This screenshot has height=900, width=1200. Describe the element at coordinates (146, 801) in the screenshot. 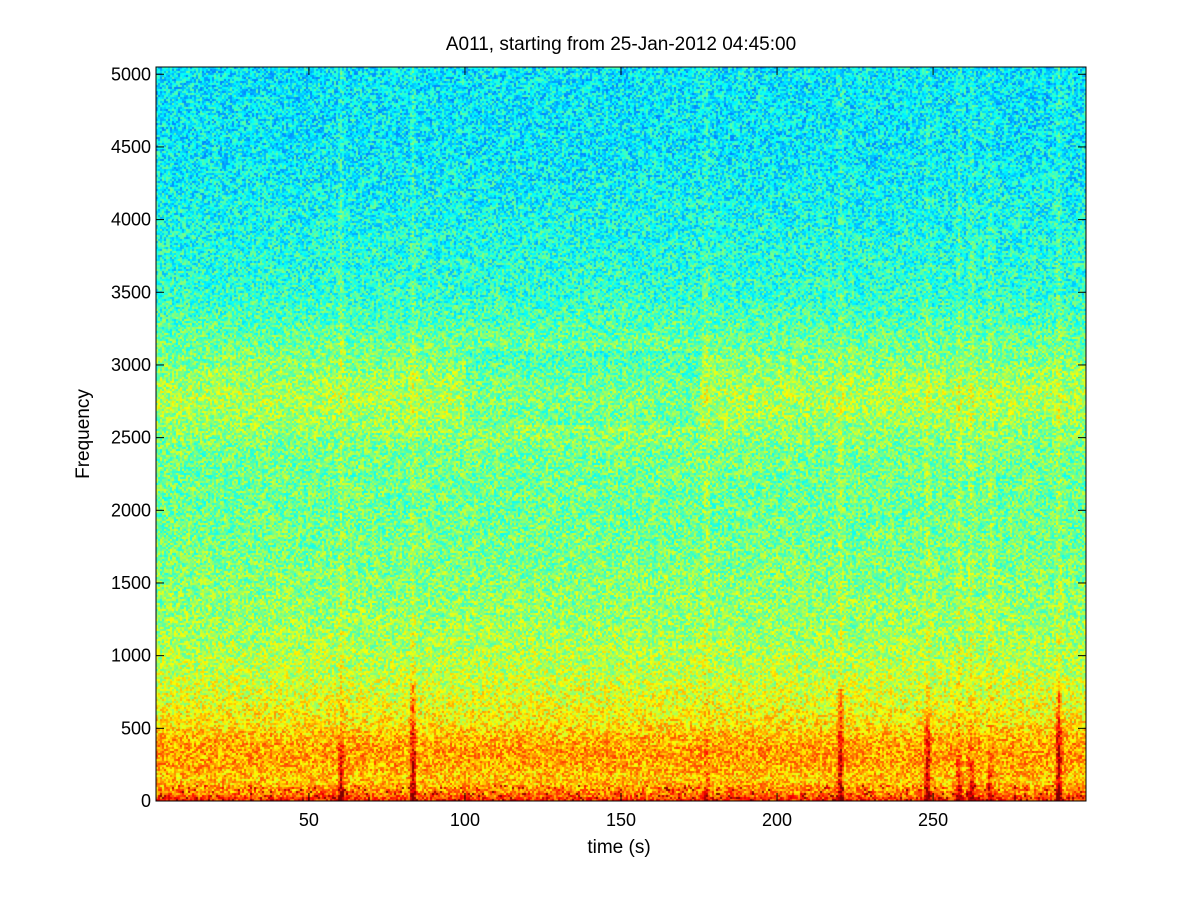

I see `y-tick-label: 0` at that location.